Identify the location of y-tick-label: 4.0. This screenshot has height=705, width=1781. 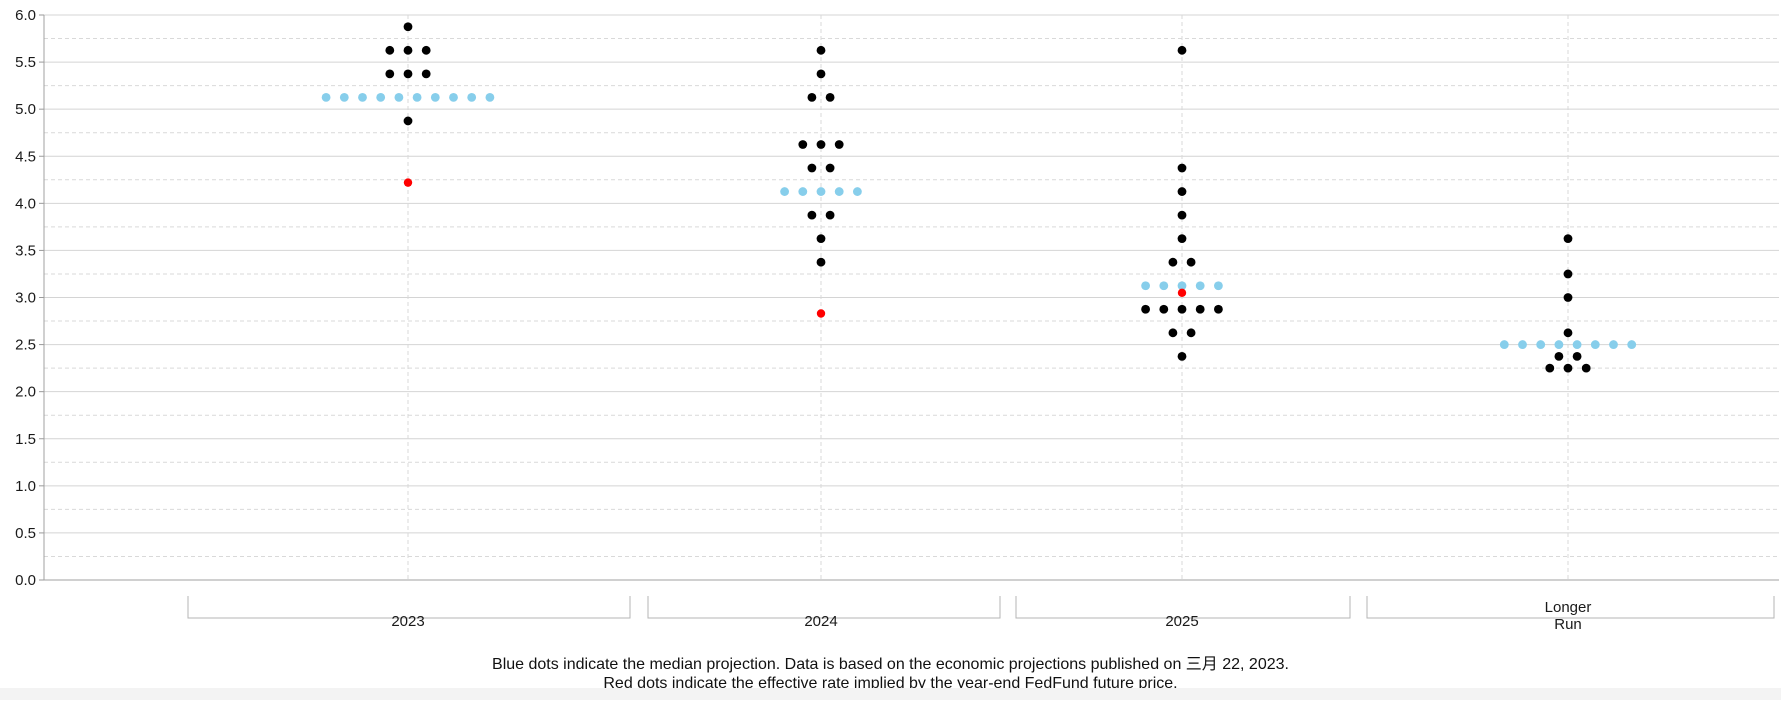
(25, 203).